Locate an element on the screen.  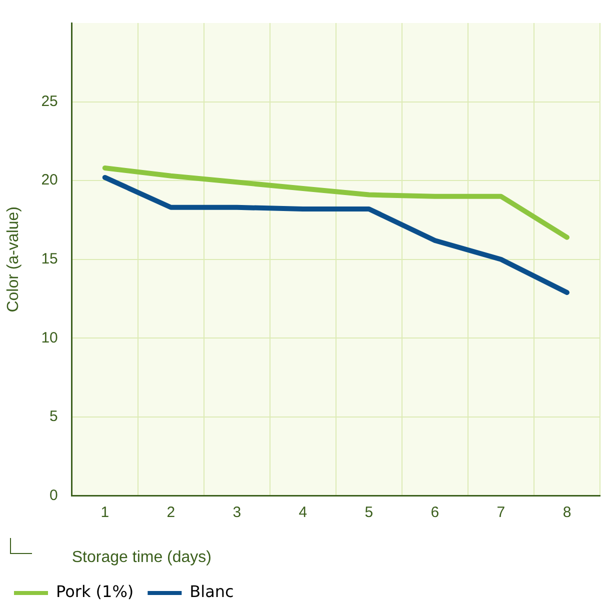
x-tick-label: 3 is located at coordinates (237, 512).